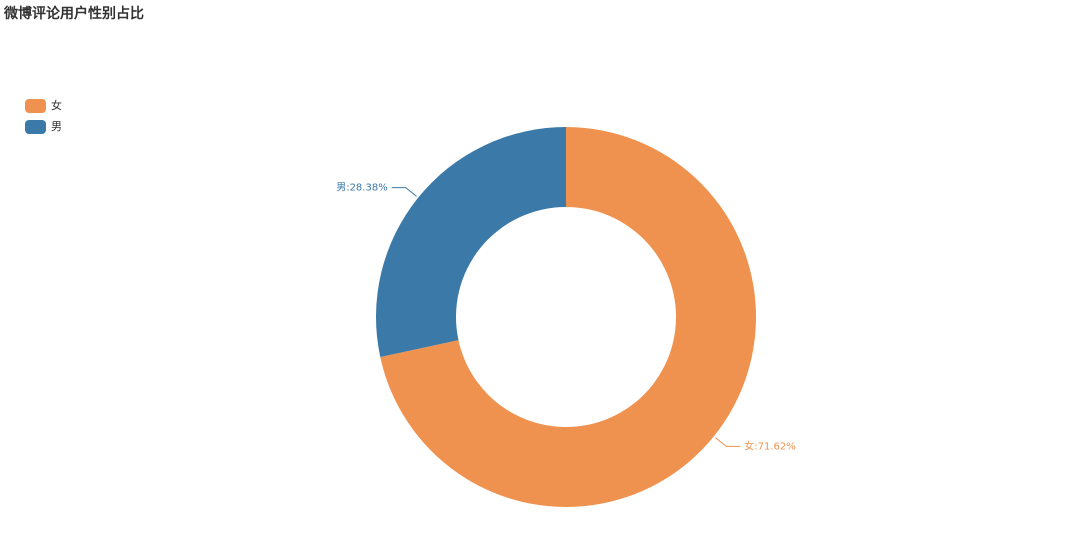  What do you see at coordinates (73, 13) in the screenshot?
I see `chart-title: 微博评论用户性别占比` at bounding box center [73, 13].